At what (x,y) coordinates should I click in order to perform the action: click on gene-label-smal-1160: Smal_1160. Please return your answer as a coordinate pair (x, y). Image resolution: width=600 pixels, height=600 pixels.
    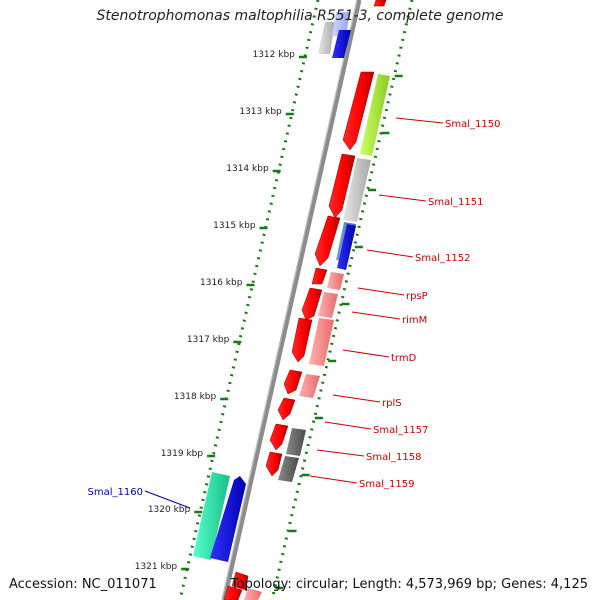
    Looking at the image, I should click on (115, 492).